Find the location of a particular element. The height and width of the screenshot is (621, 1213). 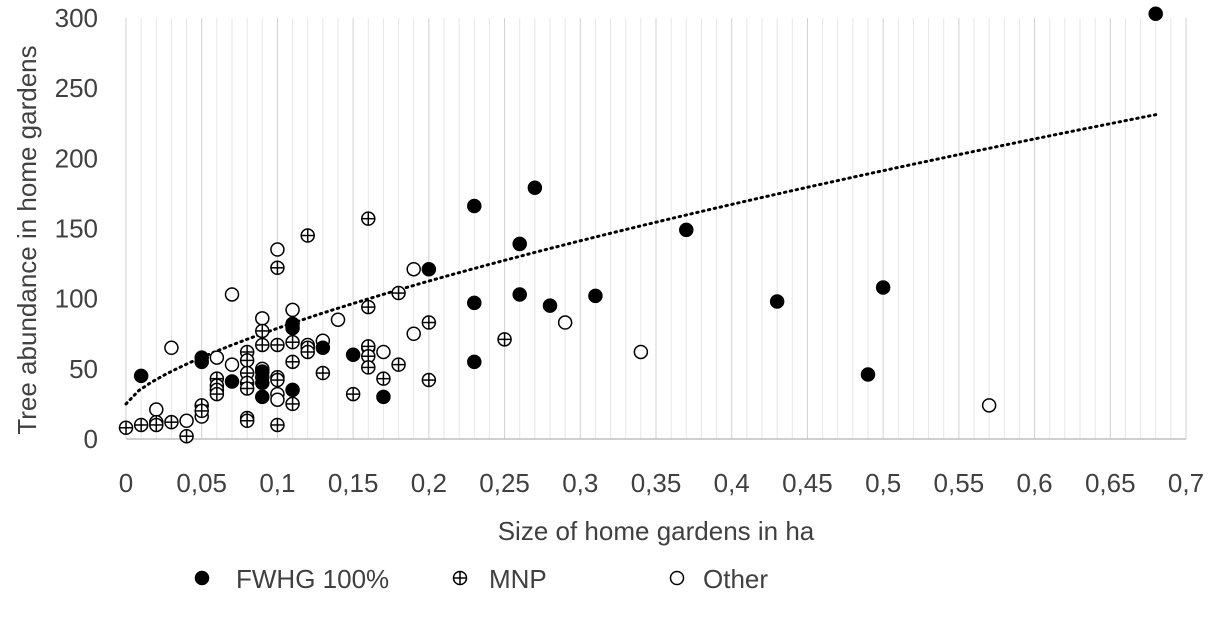

x-tick-label: 0,1 is located at coordinates (277, 483).